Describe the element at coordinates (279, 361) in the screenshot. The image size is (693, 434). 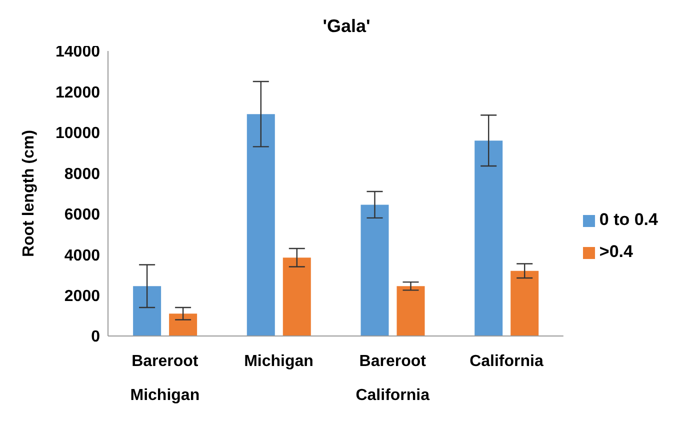
I see `x-tick-label: Michigan` at that location.